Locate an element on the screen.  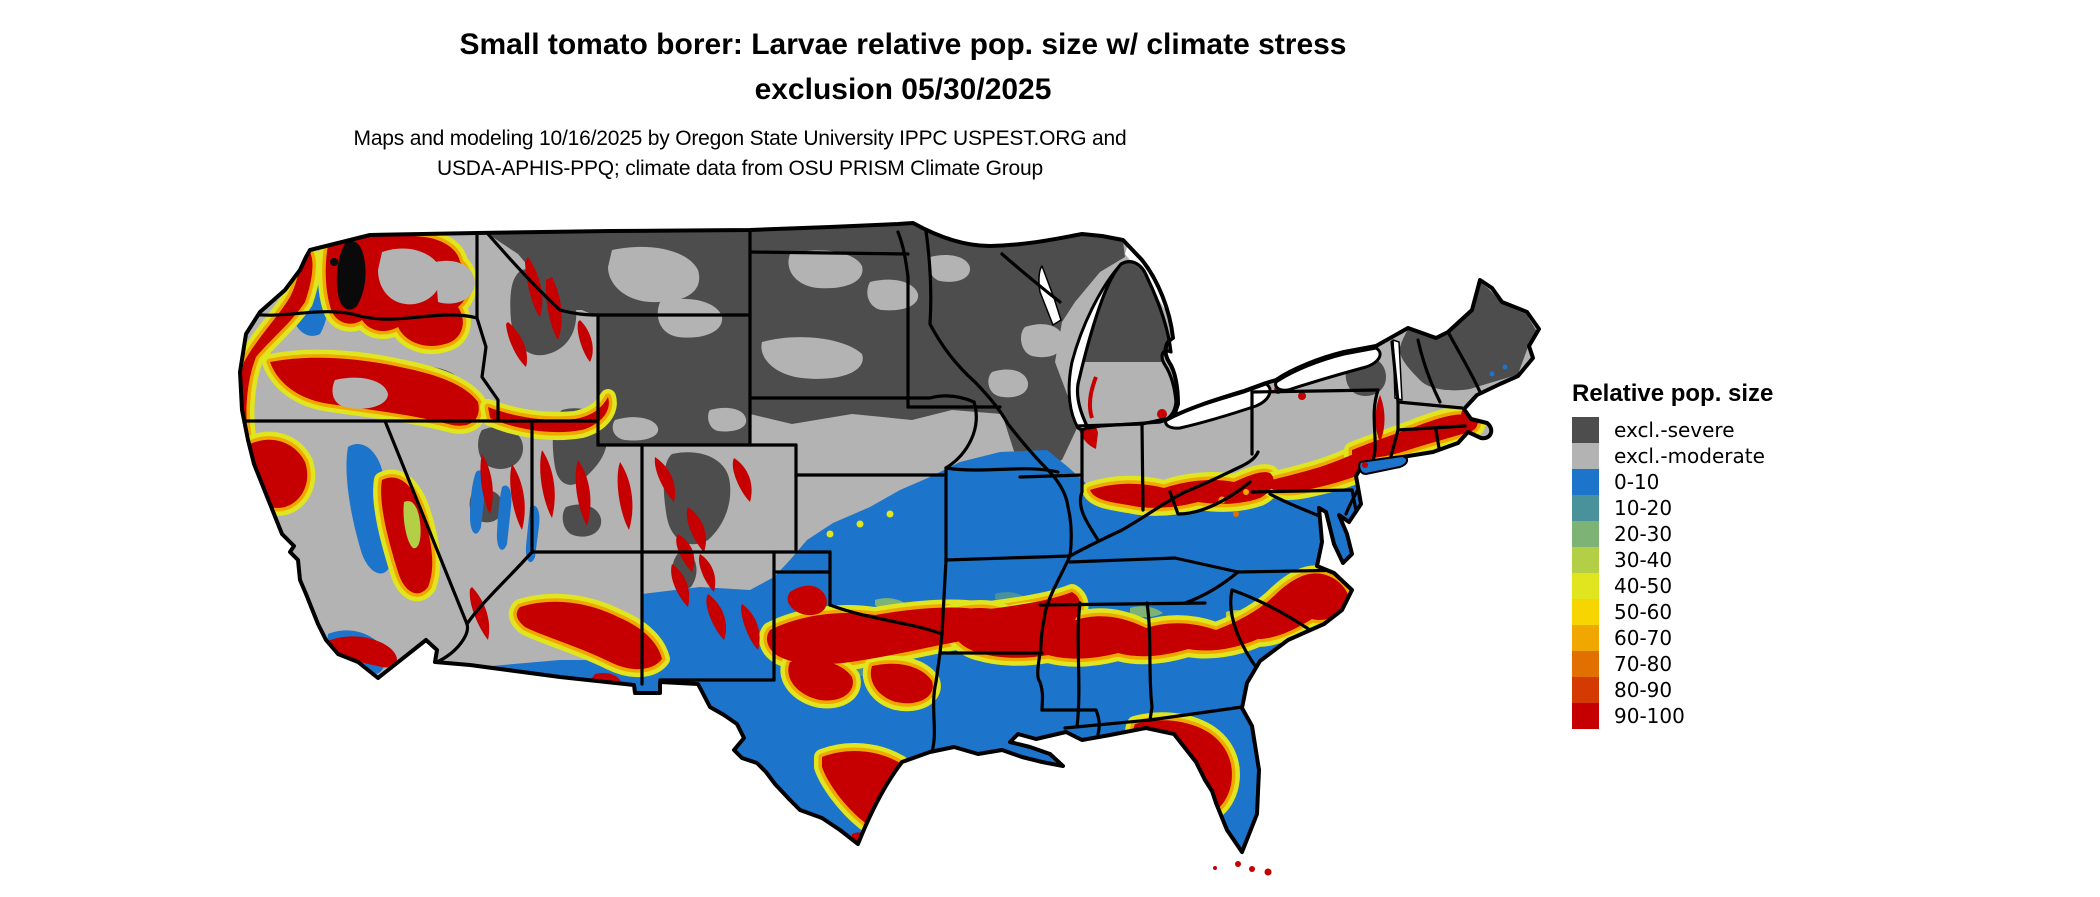
legend-label-8: 60-70 is located at coordinates (1643, 638).